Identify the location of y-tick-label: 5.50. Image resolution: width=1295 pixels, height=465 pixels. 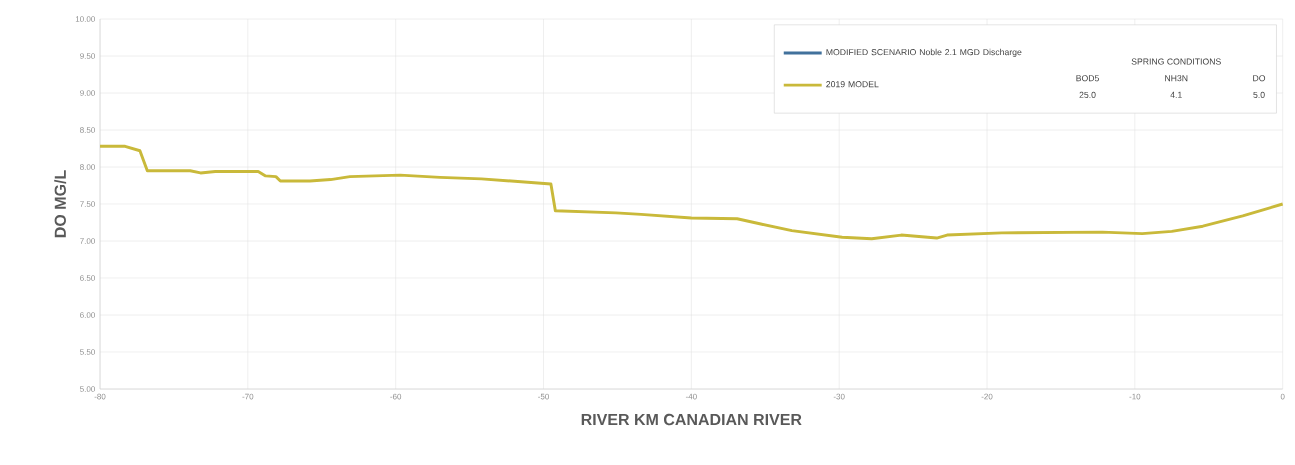
(87, 352).